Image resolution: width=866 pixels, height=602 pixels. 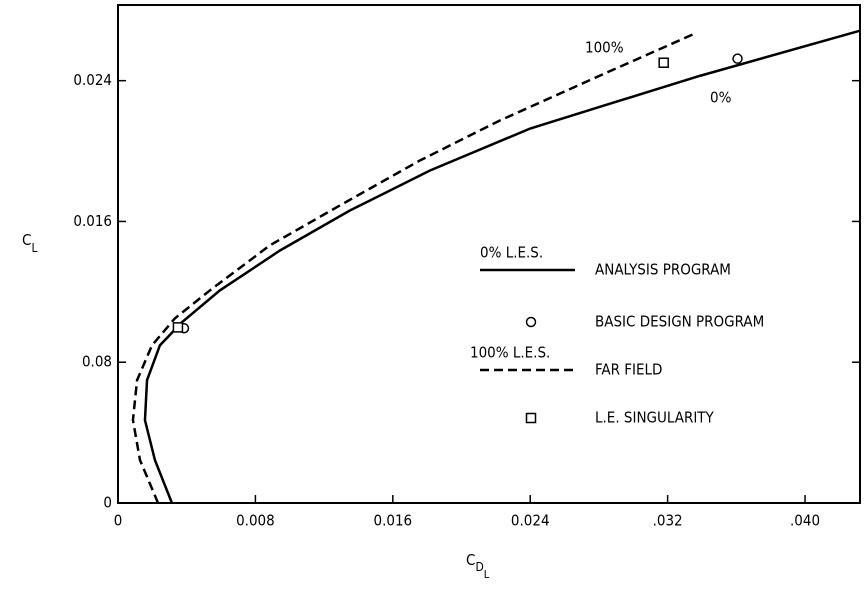 What do you see at coordinates (92, 221) in the screenshot?
I see `y-tick-label: 0.016` at bounding box center [92, 221].